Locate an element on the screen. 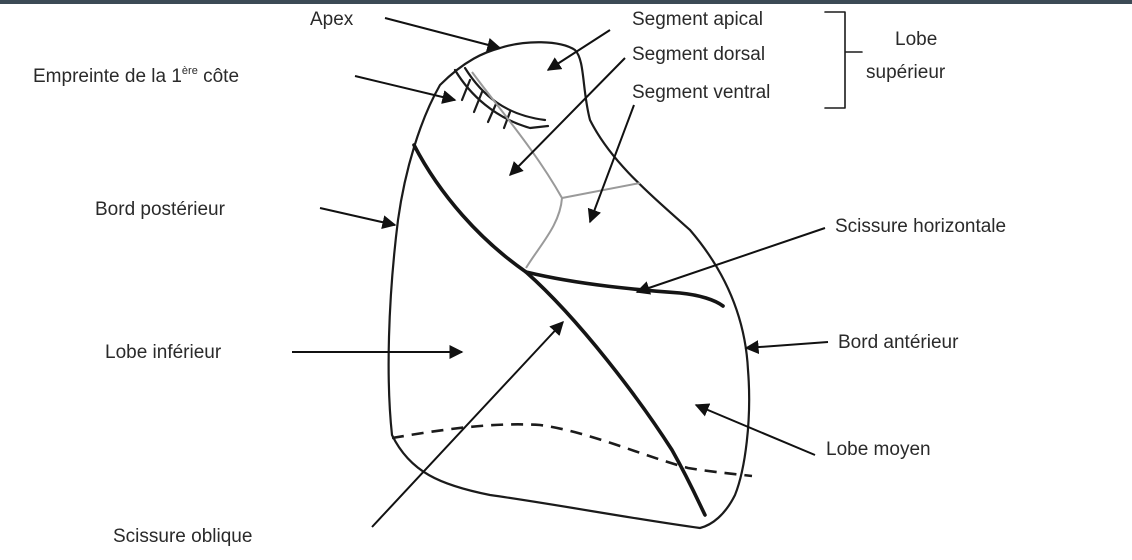 This screenshot has height=560, width=1132. label-lobe-inferieur: Lobe inférieur is located at coordinates (163, 352).